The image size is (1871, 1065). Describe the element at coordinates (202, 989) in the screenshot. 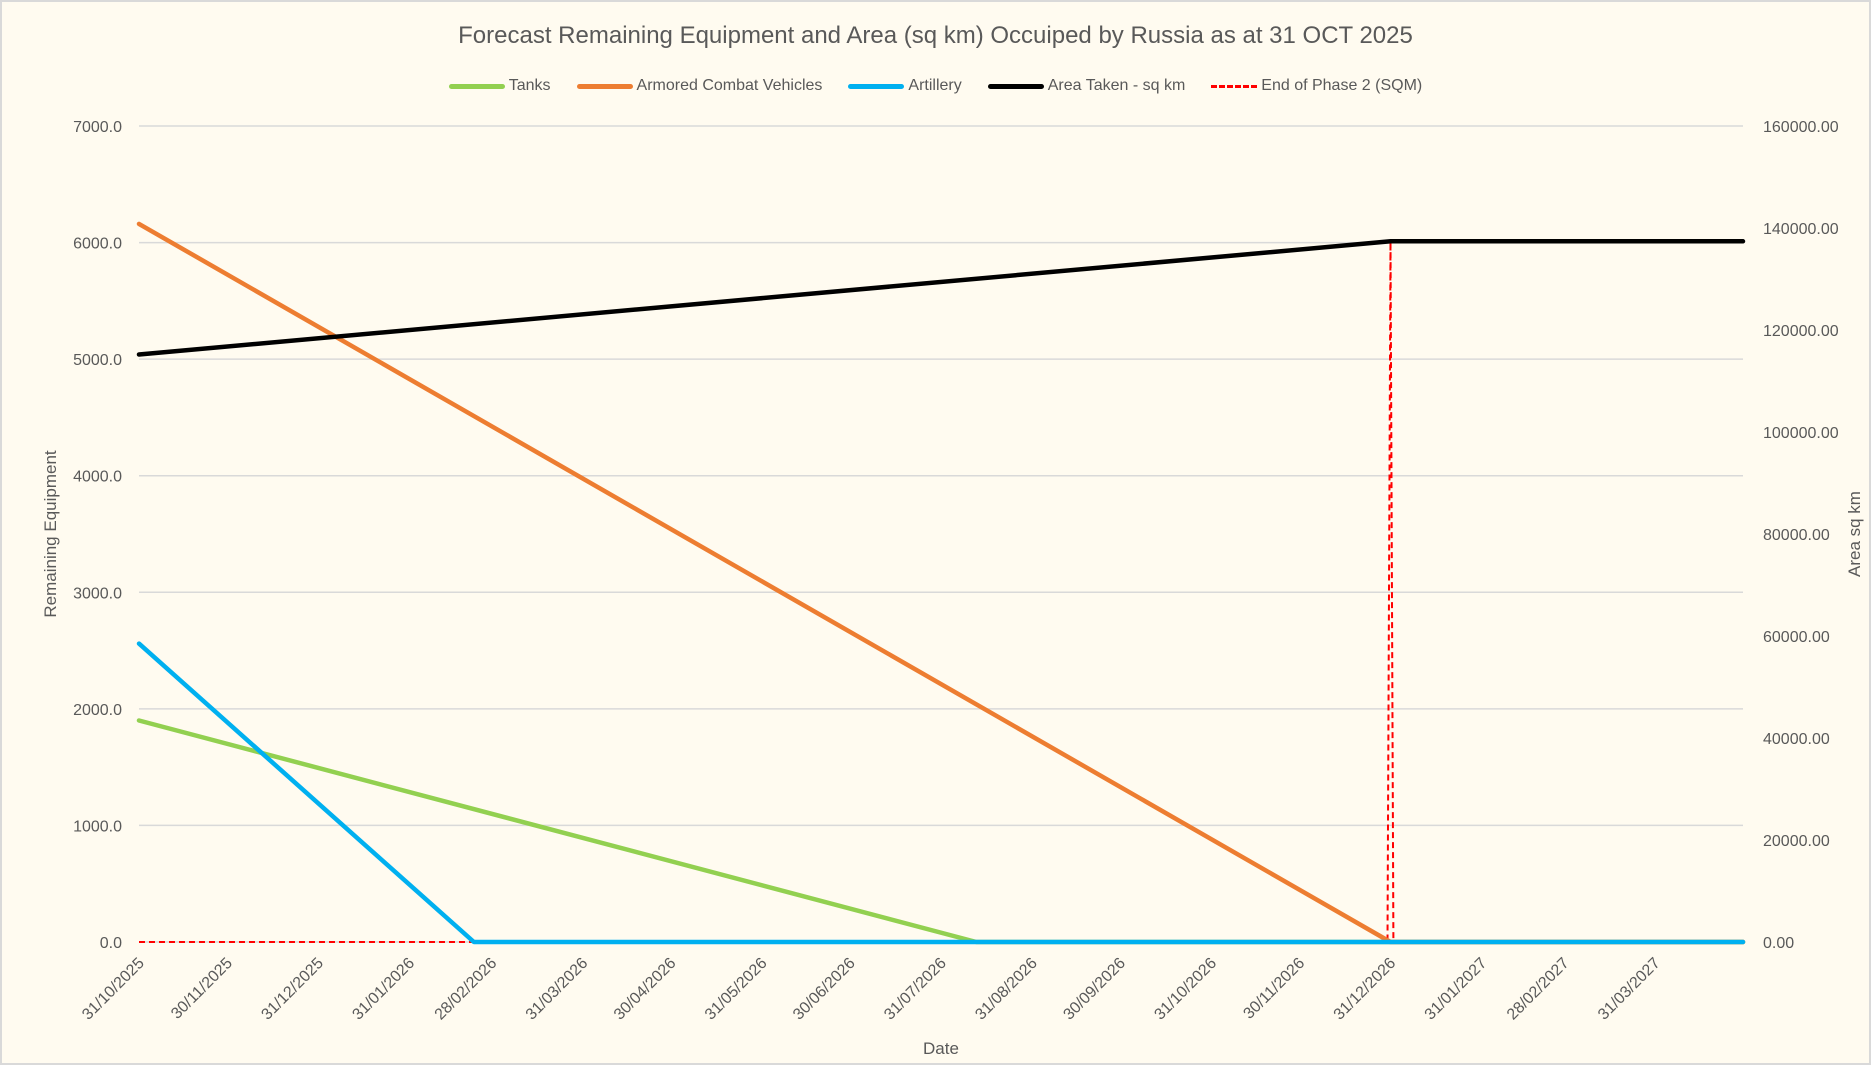

I see `x-tick-label: 30/11/2025` at that location.